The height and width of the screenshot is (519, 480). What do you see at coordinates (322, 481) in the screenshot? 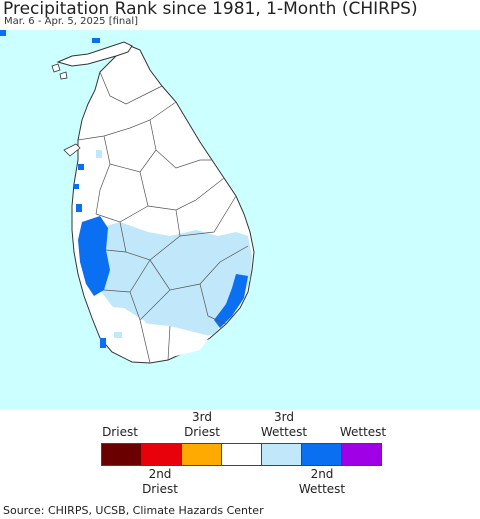
I see `legend-label-2nd-wettest: 2nd Wettest` at bounding box center [322, 481].